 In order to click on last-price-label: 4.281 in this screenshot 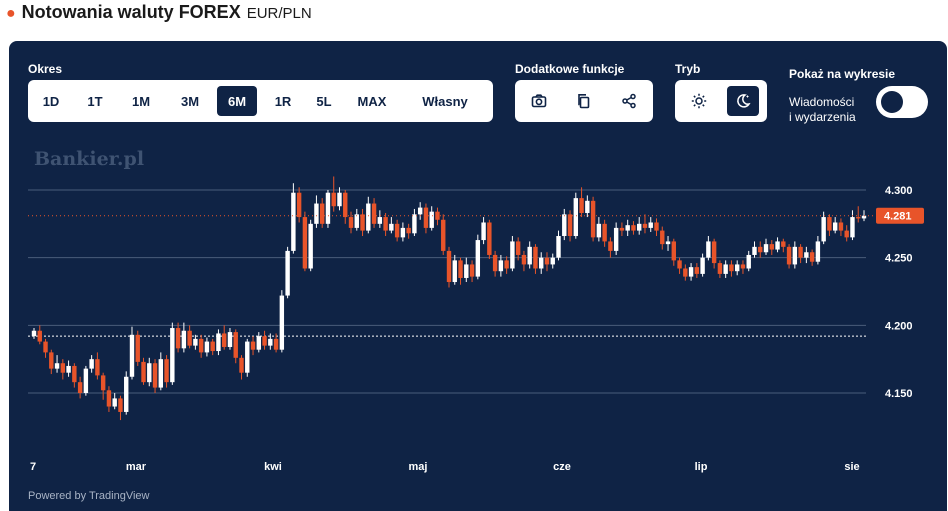, I will do `click(898, 217)`.